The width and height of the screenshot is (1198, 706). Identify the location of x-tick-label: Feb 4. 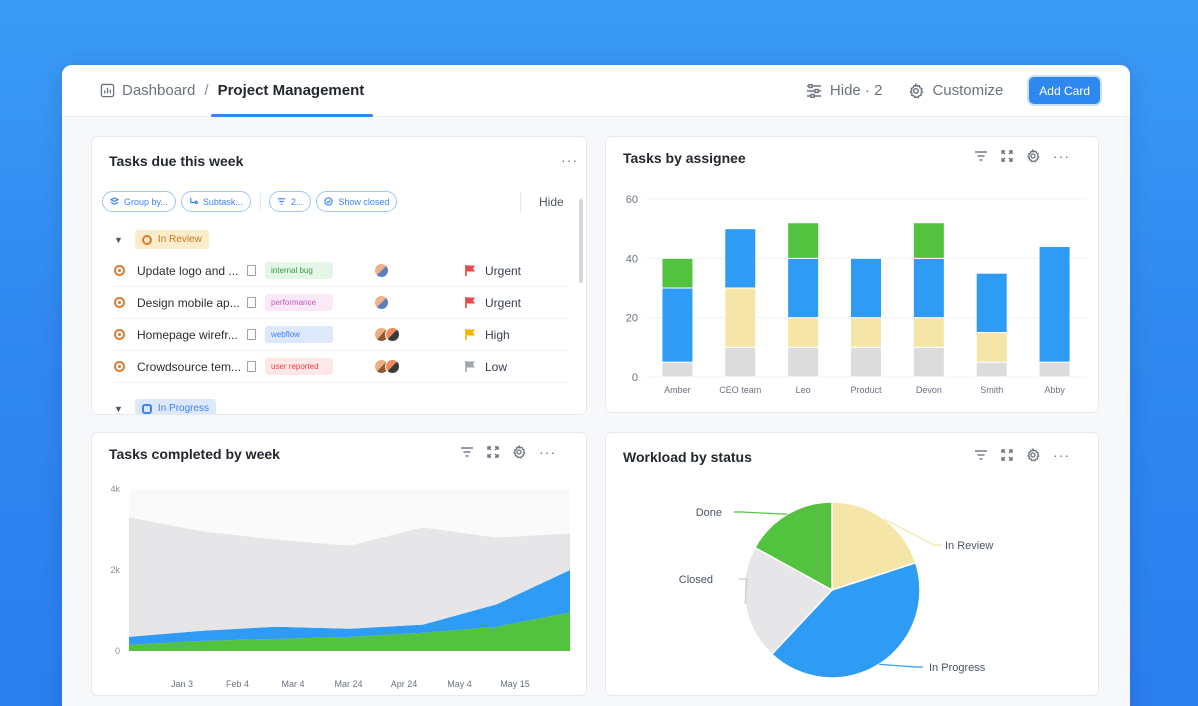
(237, 684).